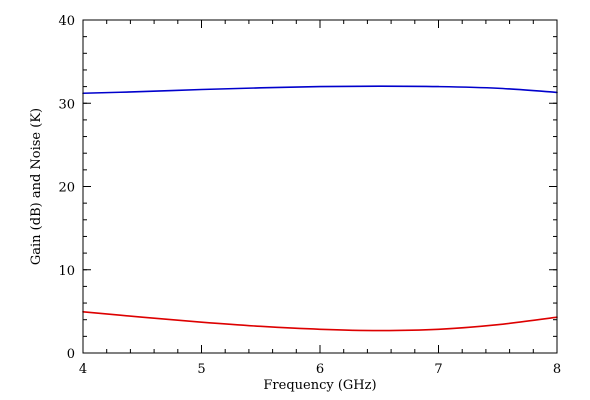 The image size is (590, 400). I want to click on x-axis-label: Frequency (GHz), so click(319, 385).